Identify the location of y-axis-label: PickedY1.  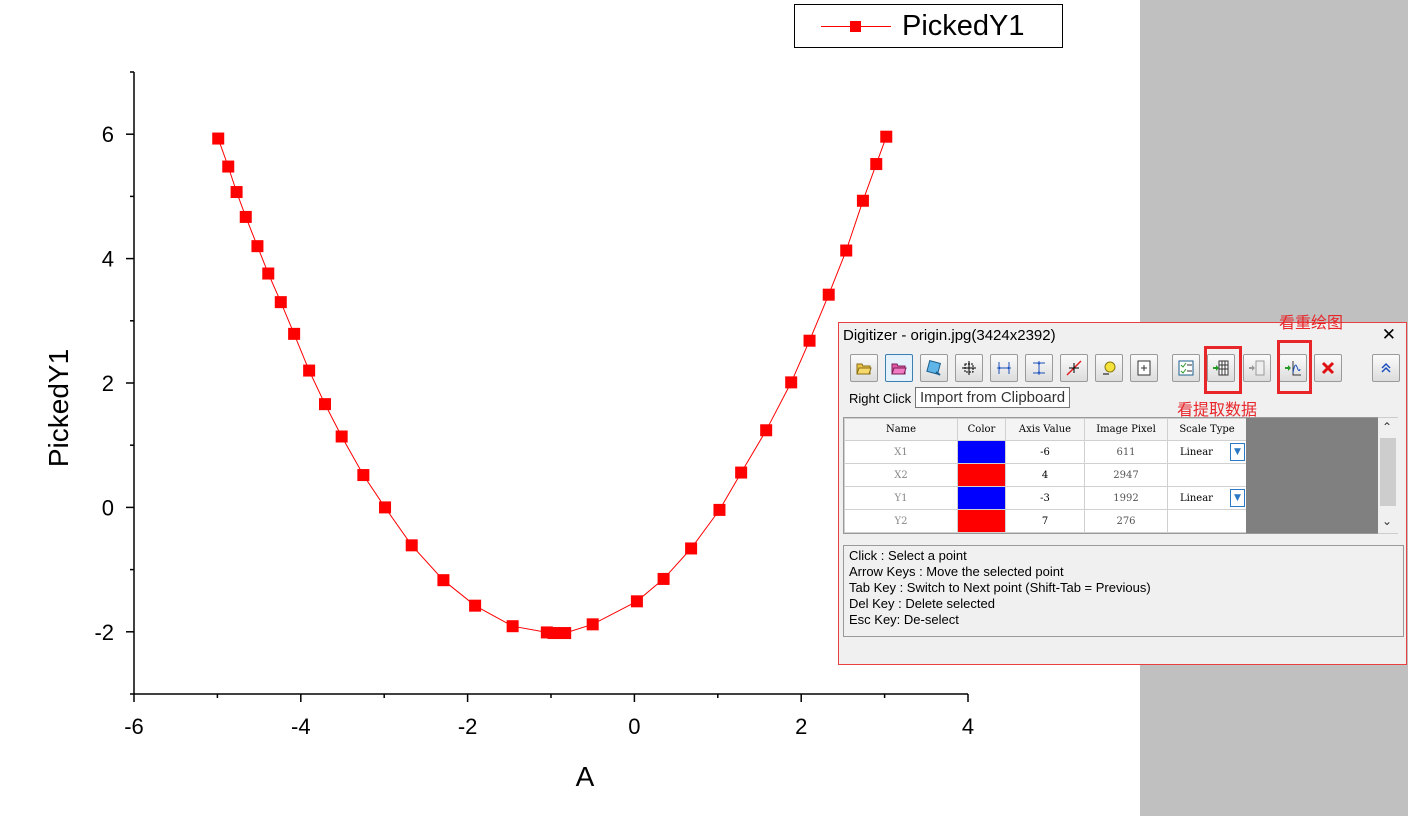
(58, 408).